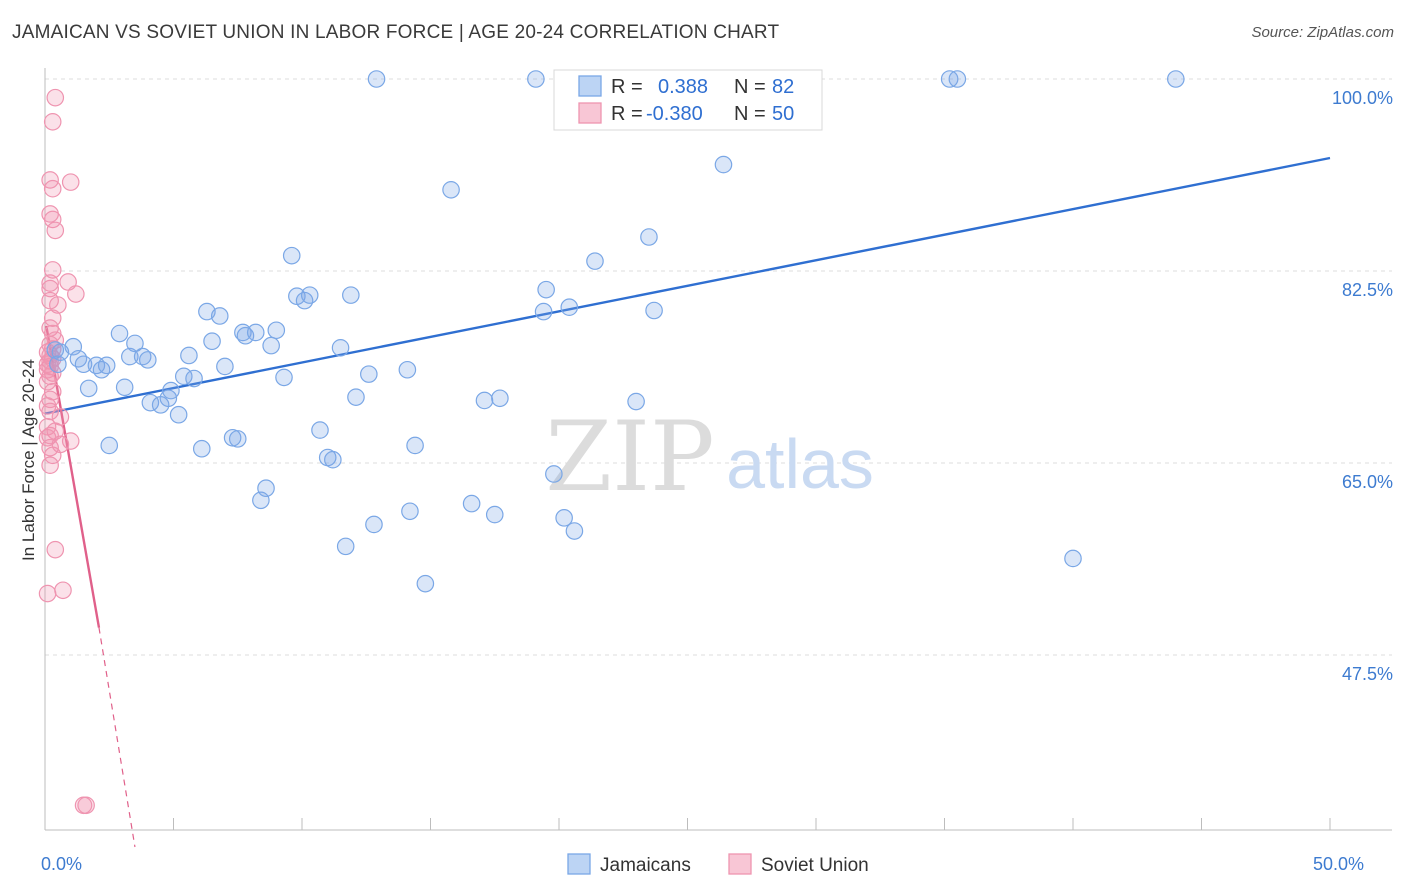 The height and width of the screenshot is (892, 1406). Describe the element at coordinates (645, 865) in the screenshot. I see `legend-label-jamaicans: Jamaicans` at that location.